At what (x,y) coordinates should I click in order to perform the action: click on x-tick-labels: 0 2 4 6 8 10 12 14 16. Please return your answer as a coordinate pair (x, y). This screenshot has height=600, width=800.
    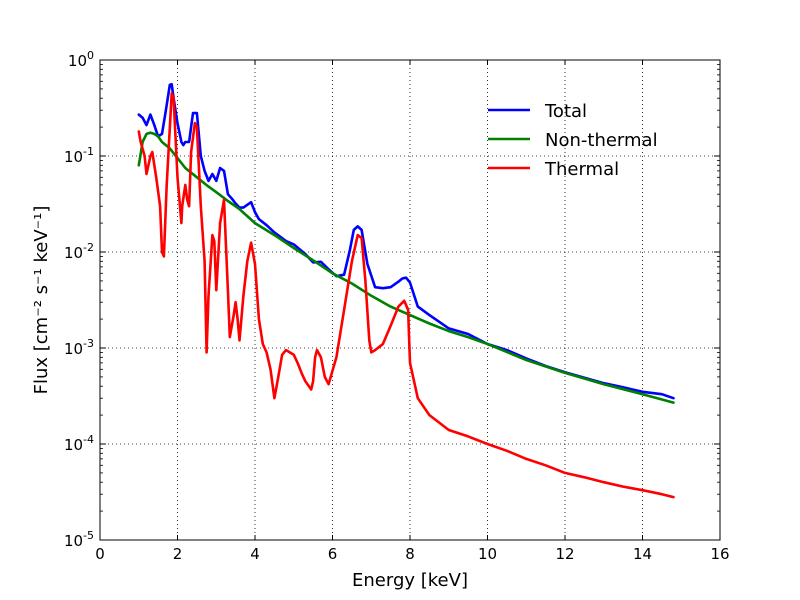
    Looking at the image, I should click on (412, 554).